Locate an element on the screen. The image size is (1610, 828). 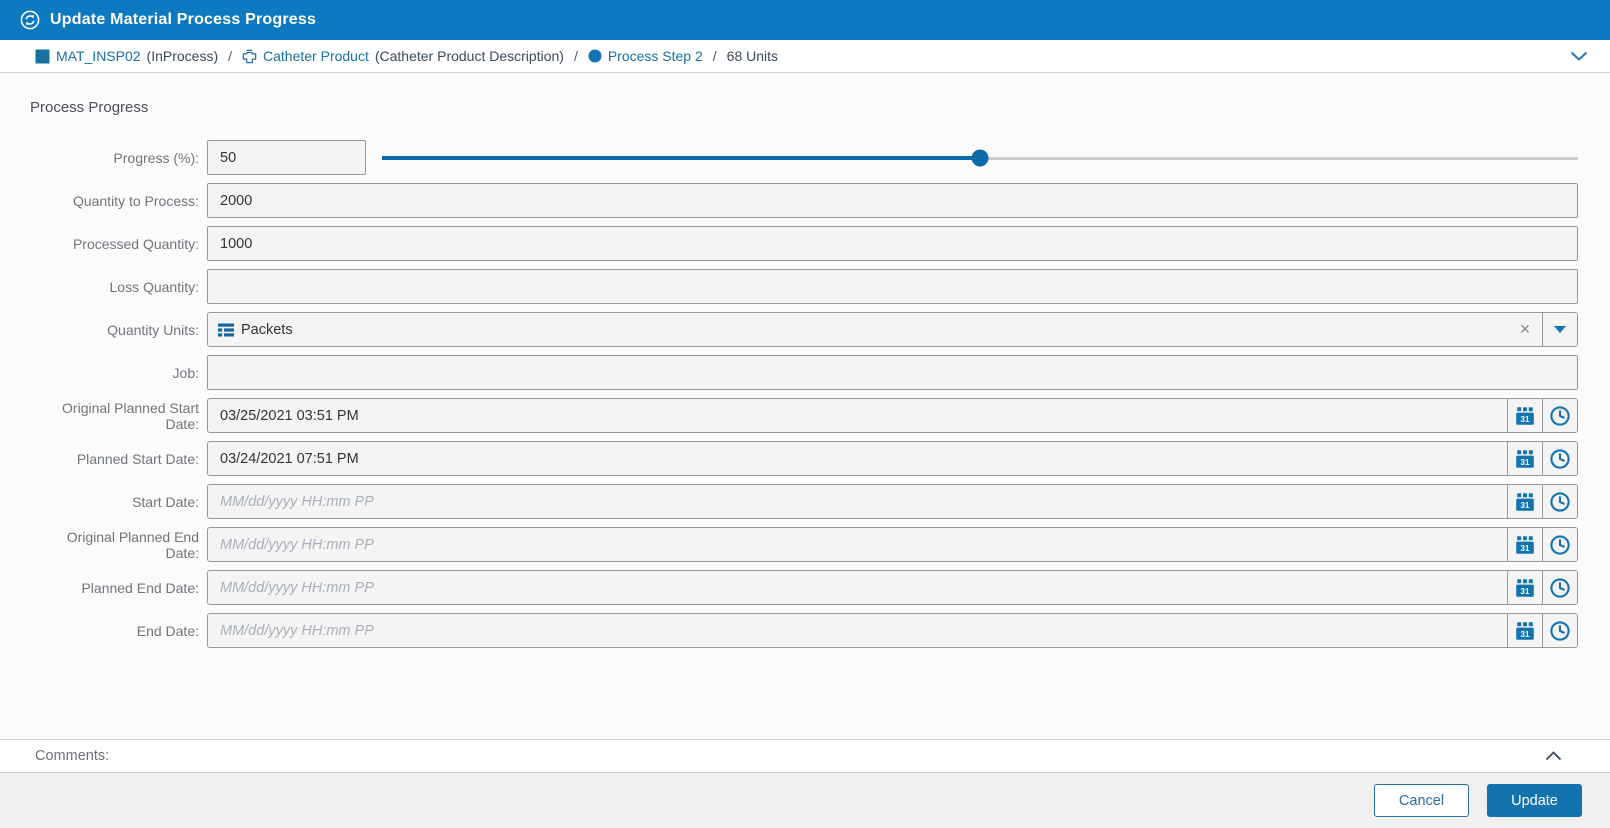
chevron-up-icon is located at coordinates (1553, 756).